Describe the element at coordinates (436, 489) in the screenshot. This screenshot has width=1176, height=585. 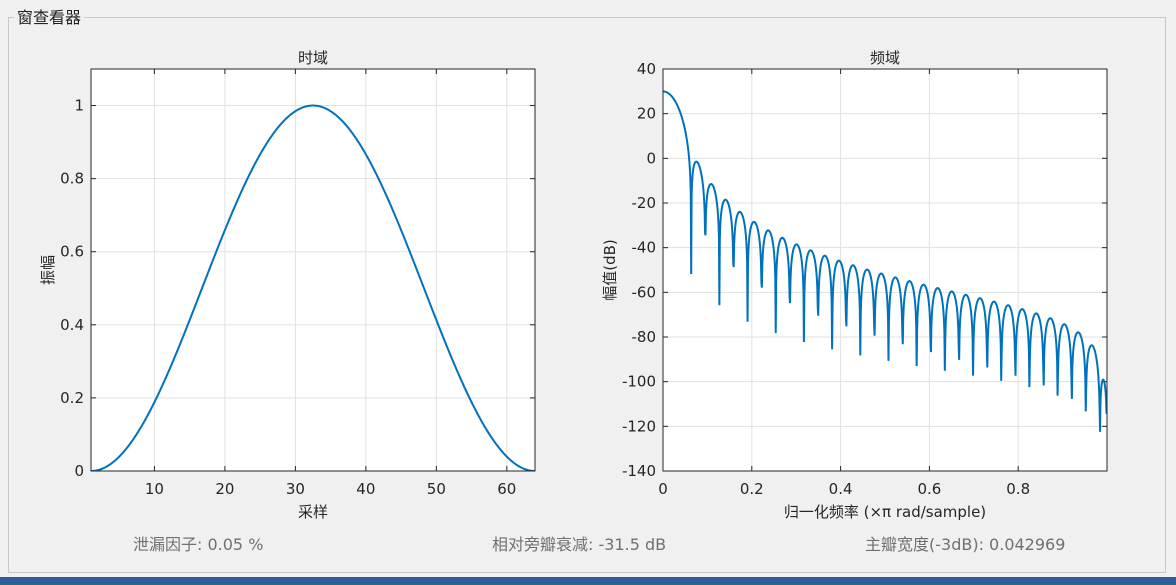
I see `x-tick-label: 50` at that location.